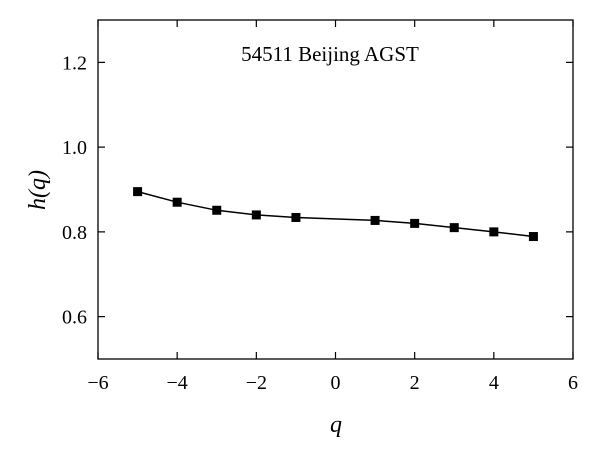 This screenshot has height=456, width=600. What do you see at coordinates (74, 318) in the screenshot?
I see `y-tick-label: 0.6` at bounding box center [74, 318].